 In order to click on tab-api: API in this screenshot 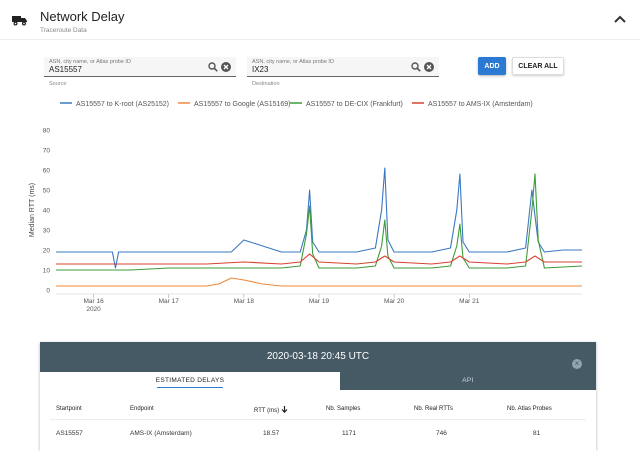, I will do `click(468, 381)`.